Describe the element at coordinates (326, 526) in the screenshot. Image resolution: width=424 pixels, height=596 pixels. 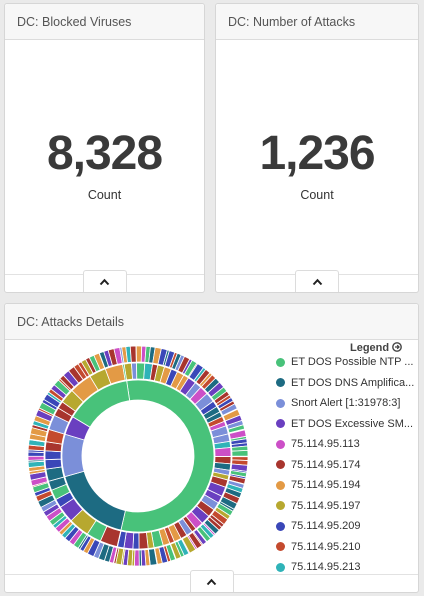
I see `legend-label: 75.114.95.209` at that location.